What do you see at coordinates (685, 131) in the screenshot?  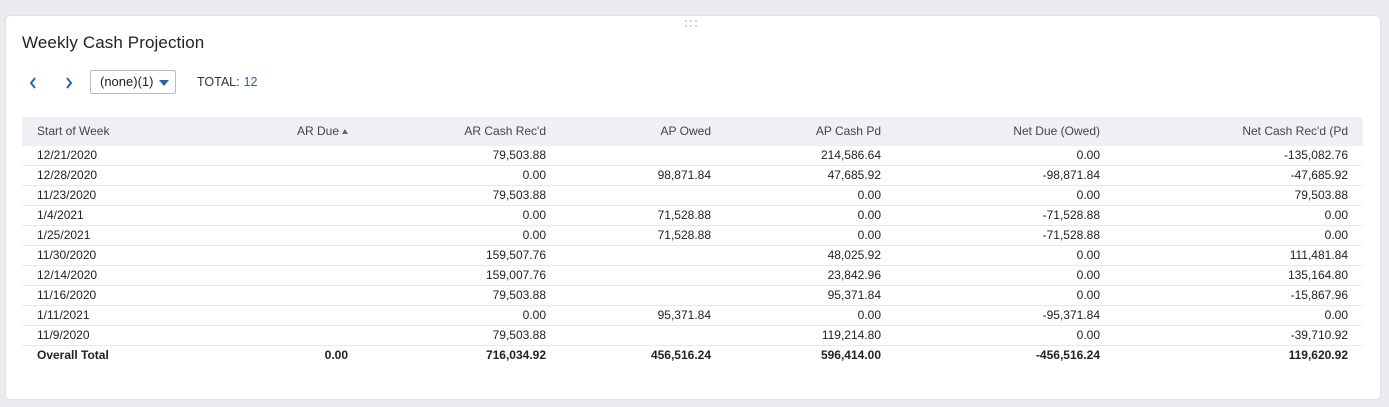 I see `column-header-ap-owed: AP Owed` at bounding box center [685, 131].